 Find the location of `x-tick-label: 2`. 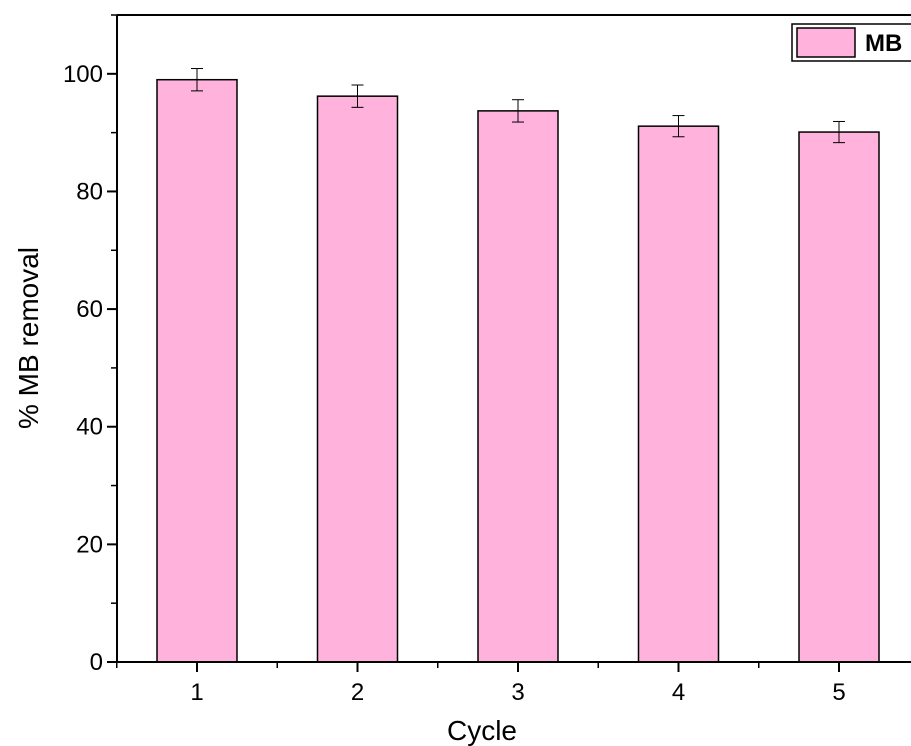

x-tick-label: 2 is located at coordinates (357, 692).